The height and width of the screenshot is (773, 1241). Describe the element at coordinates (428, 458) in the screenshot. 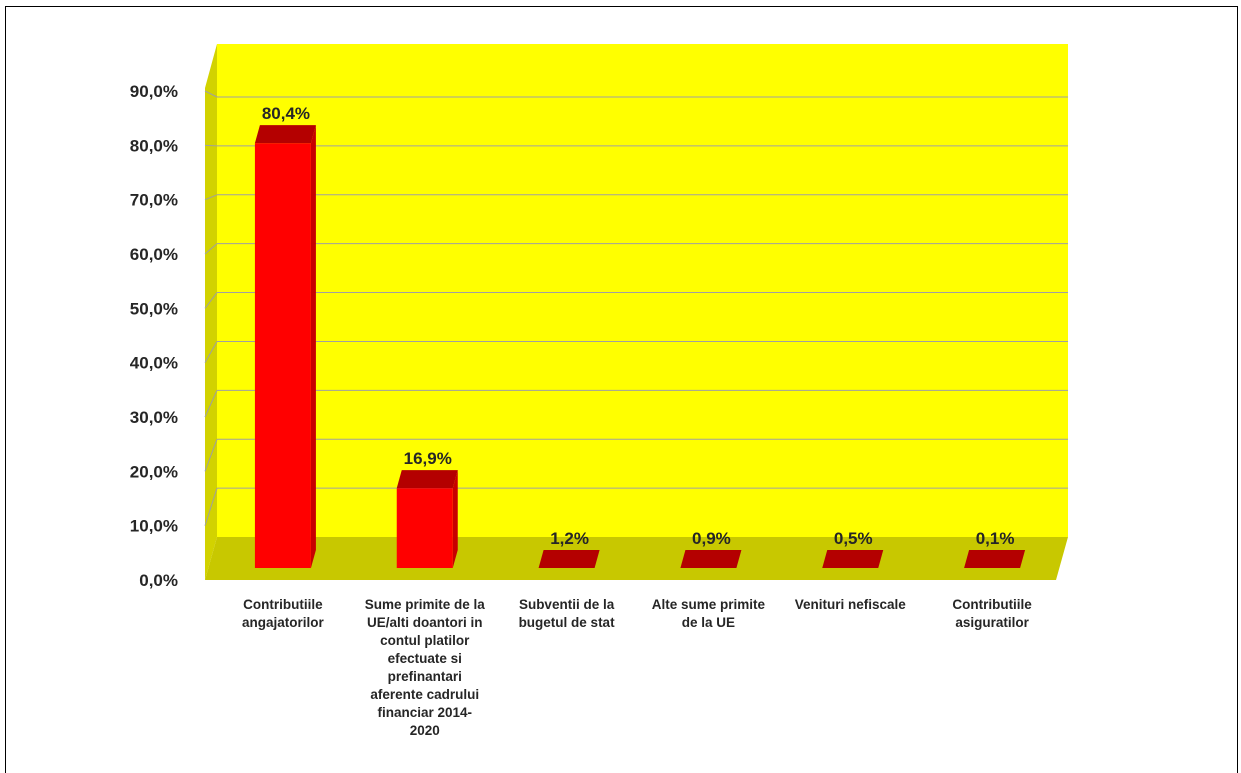

I see `data-label: 16,9%` at that location.